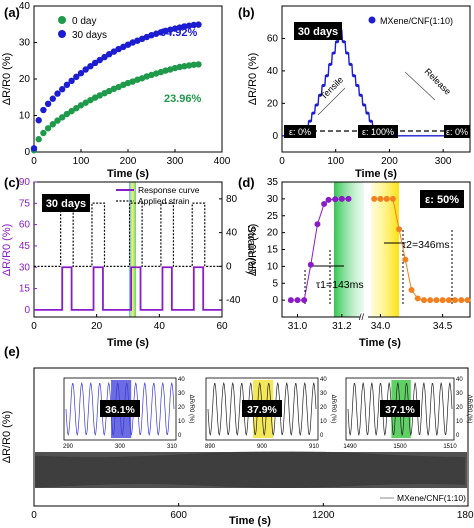  What do you see at coordinates (465, 515) in the screenshot?
I see `x-tick-label: 1800` at bounding box center [465, 515].